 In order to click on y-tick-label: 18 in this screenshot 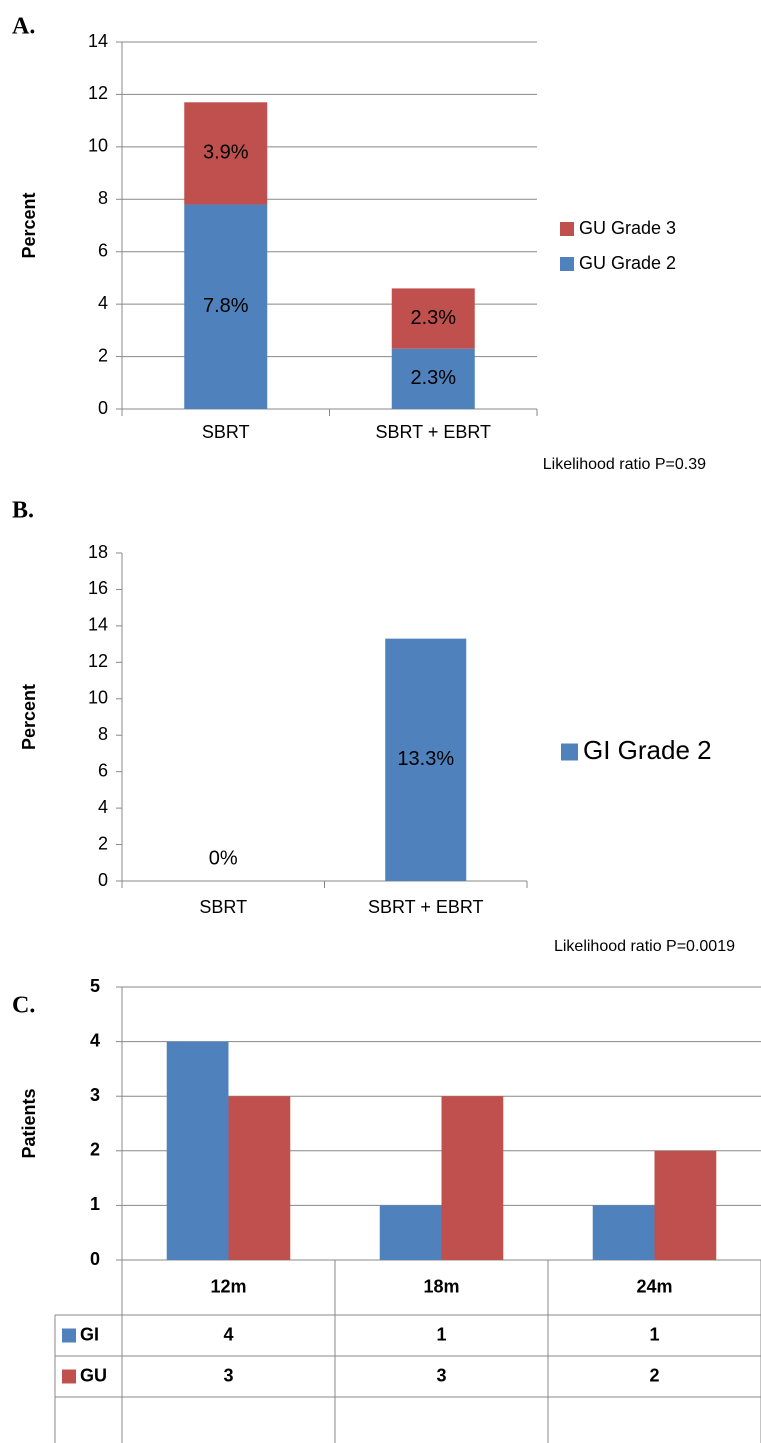, I will do `click(98, 552)`.